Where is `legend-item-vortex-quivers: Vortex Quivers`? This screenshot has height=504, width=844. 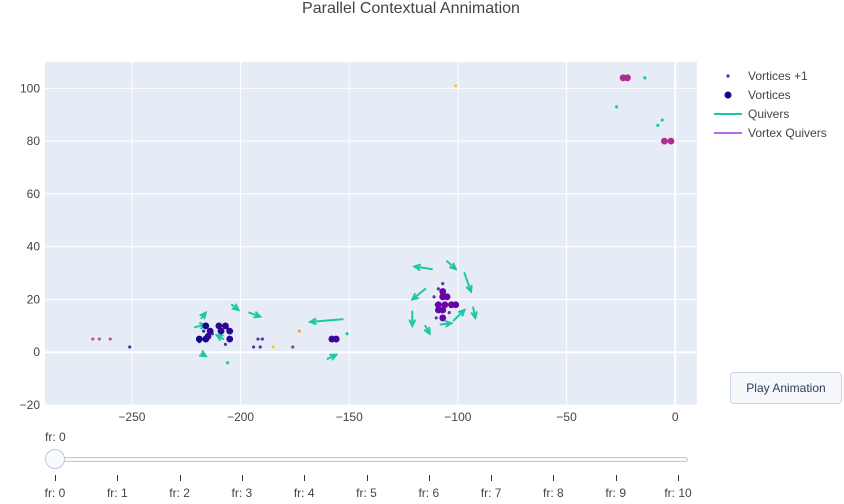
legend-item-vortex-quivers: Vortex Quivers is located at coordinates (769, 132).